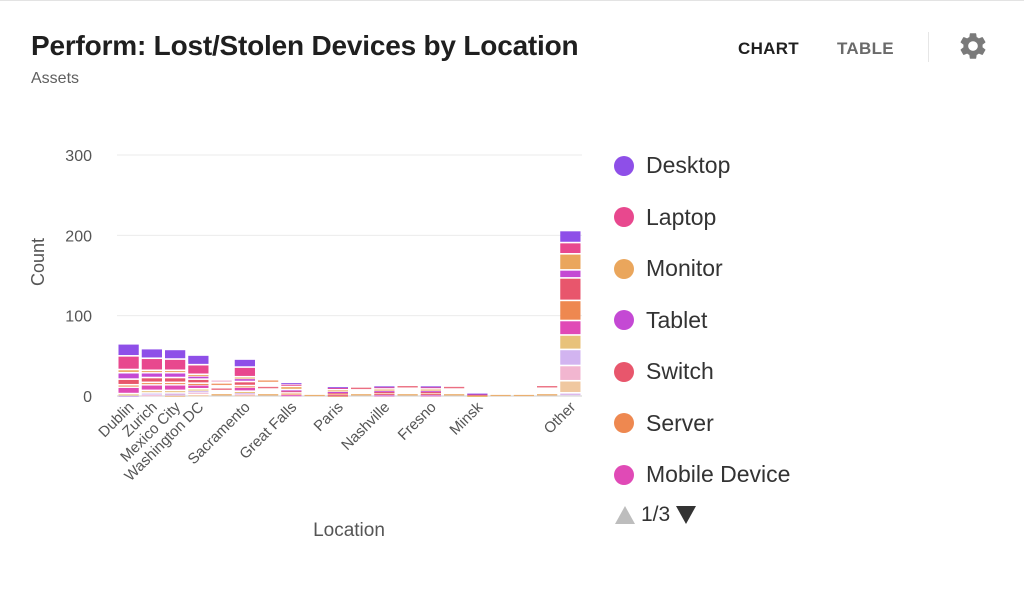 The height and width of the screenshot is (593, 1024). Describe the element at coordinates (973, 46) in the screenshot. I see `gear-icon` at that location.